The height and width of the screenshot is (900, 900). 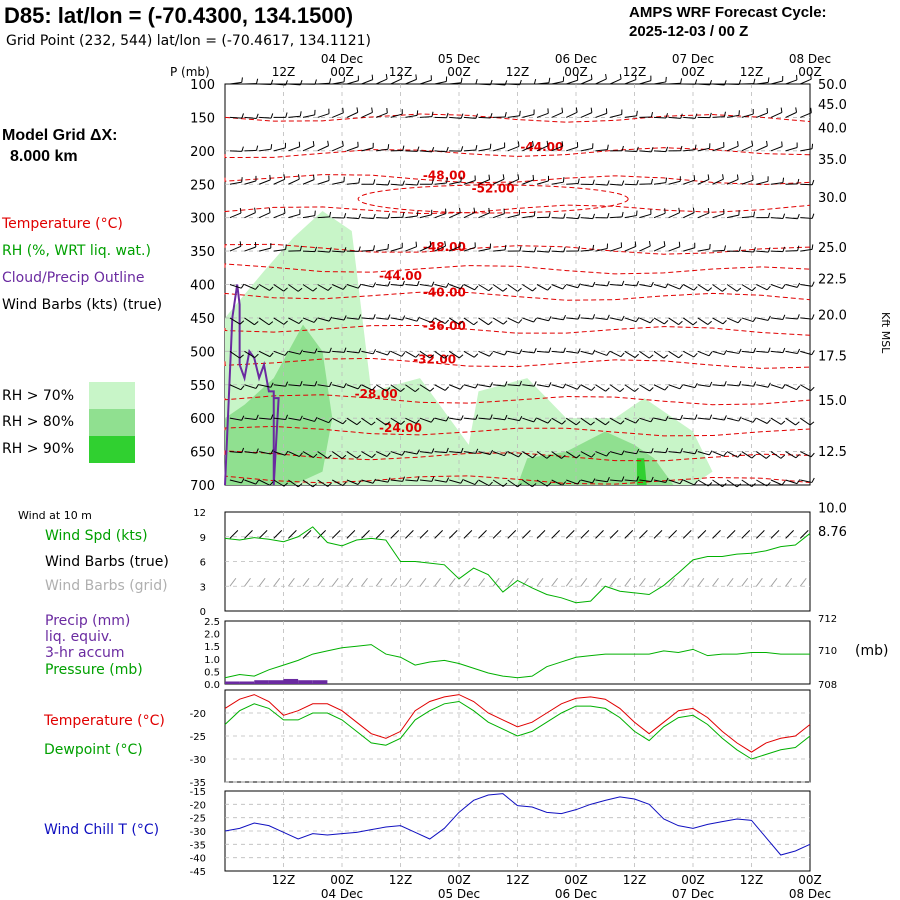 What do you see at coordinates (44, 156) in the screenshot?
I see `model-grid-value: 8.000 km` at bounding box center [44, 156].